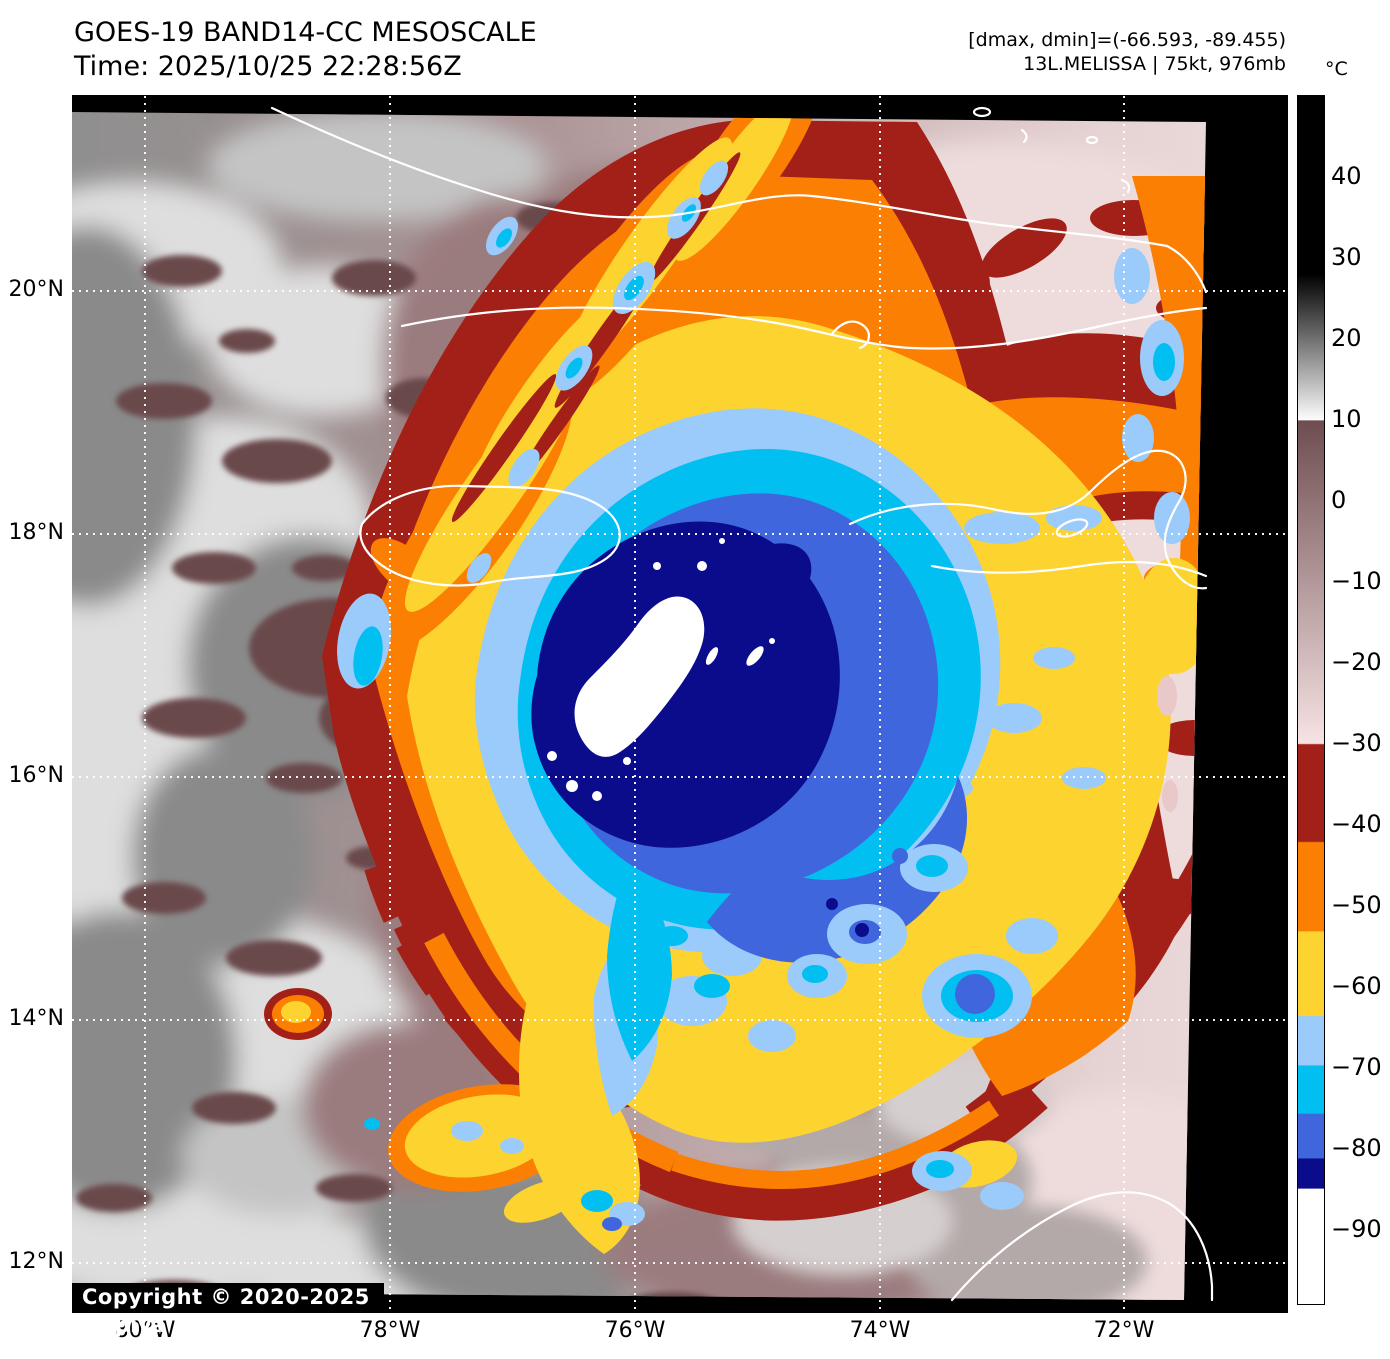 This screenshot has height=1359, width=1390. What do you see at coordinates (36, 1018) in the screenshot?
I see `y-axis-label: 14°N` at bounding box center [36, 1018].